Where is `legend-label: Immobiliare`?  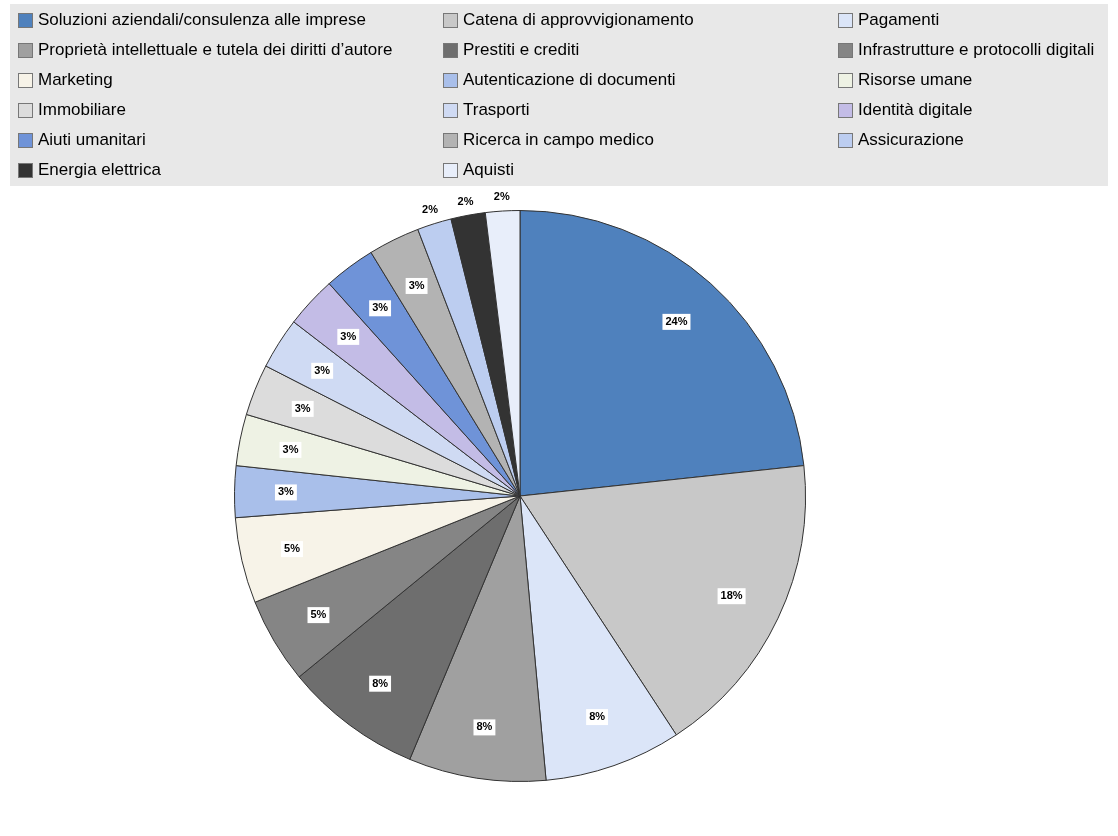
legend-label: Immobiliare is located at coordinates (82, 110).